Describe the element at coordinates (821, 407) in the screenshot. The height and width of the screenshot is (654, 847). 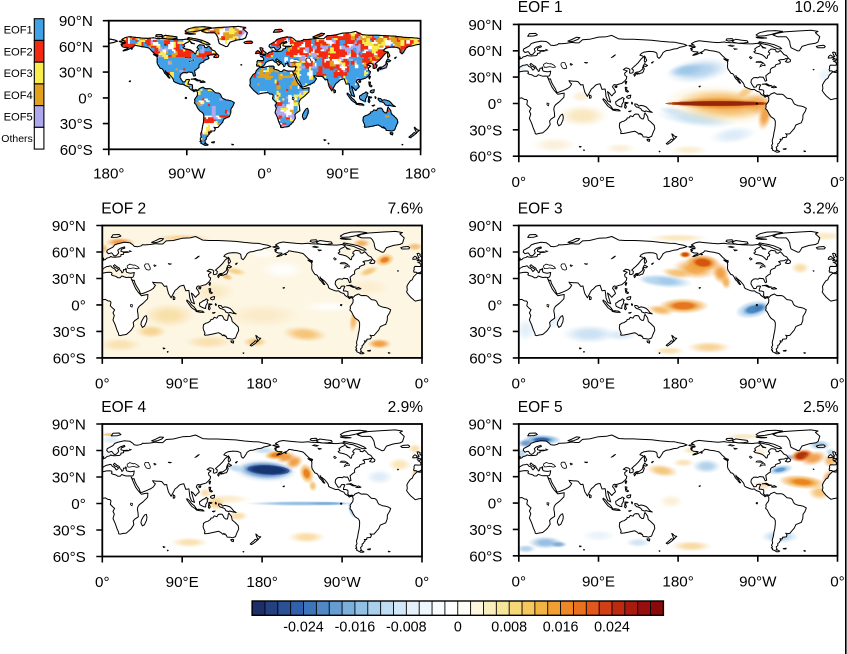
I see `svg-text: 2.5%` at that location.